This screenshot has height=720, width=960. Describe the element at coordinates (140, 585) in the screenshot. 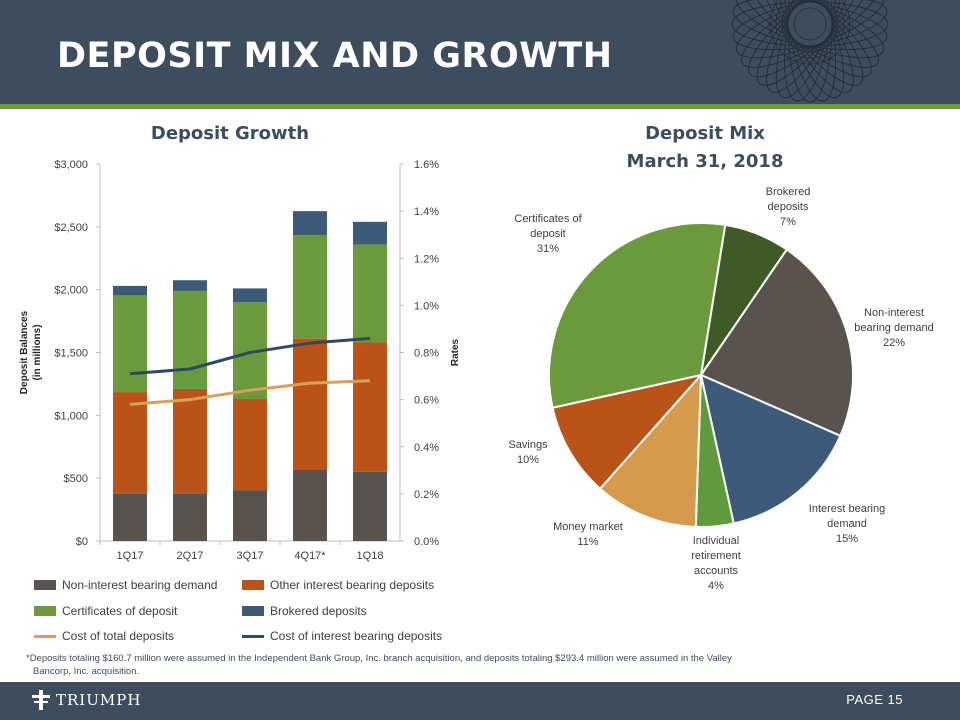

I see `legend-label: Non-interest bearing demand` at that location.